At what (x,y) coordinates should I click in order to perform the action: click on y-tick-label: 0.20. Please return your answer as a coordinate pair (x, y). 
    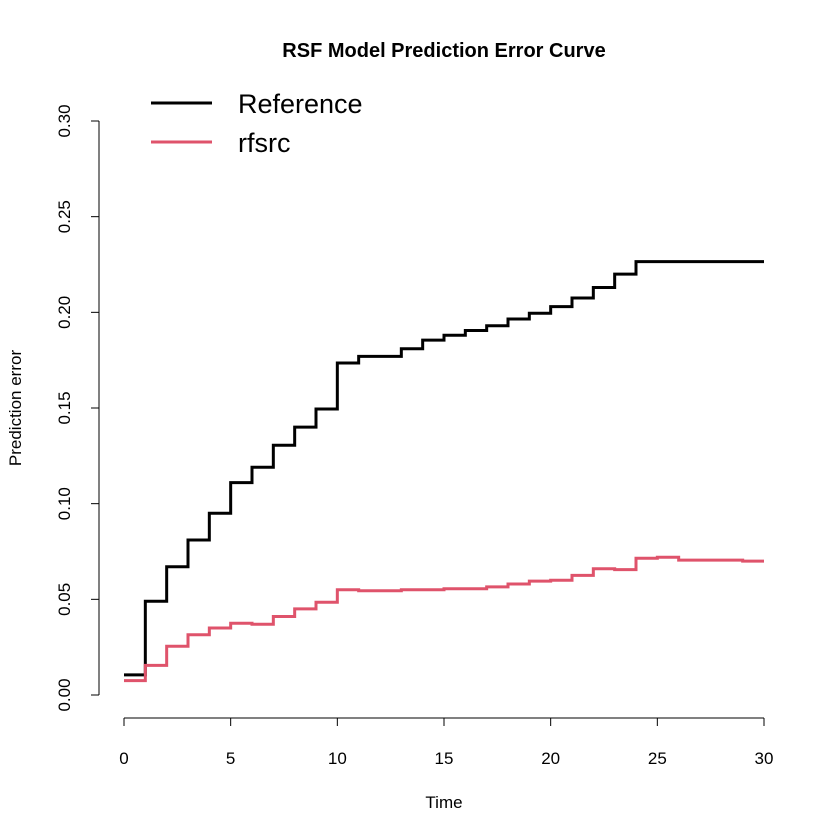
    Looking at the image, I should click on (64, 312).